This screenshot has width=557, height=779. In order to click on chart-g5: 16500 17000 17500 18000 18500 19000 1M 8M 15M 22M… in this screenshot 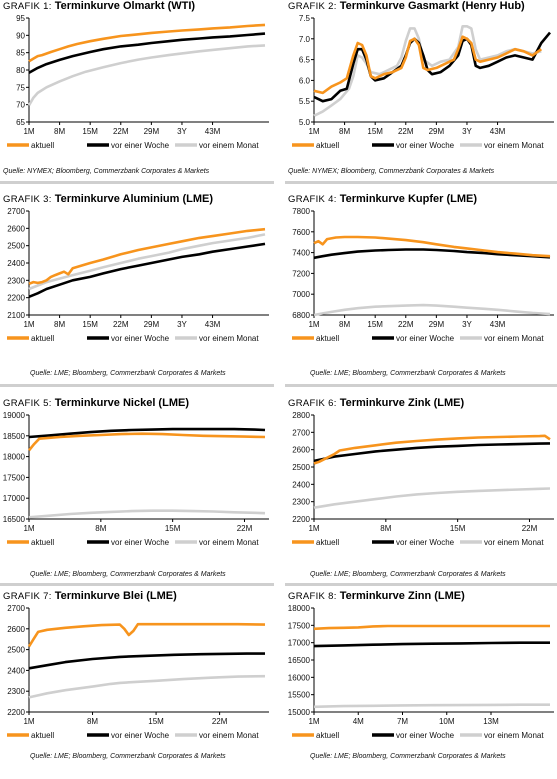, I will do `click(136, 479)`.